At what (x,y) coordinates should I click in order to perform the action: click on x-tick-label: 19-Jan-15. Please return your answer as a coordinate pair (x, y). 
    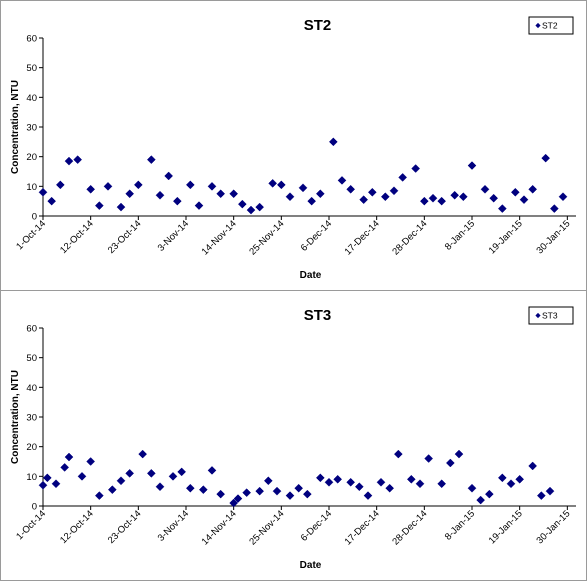
    Looking at the image, I should click on (506, 237).